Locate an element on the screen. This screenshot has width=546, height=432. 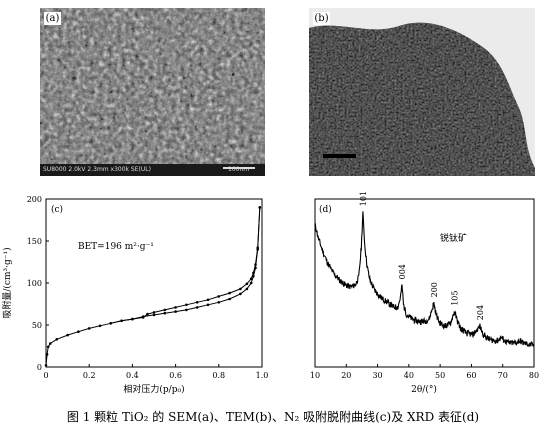
xrd-series is located at coordinates (424, 279).